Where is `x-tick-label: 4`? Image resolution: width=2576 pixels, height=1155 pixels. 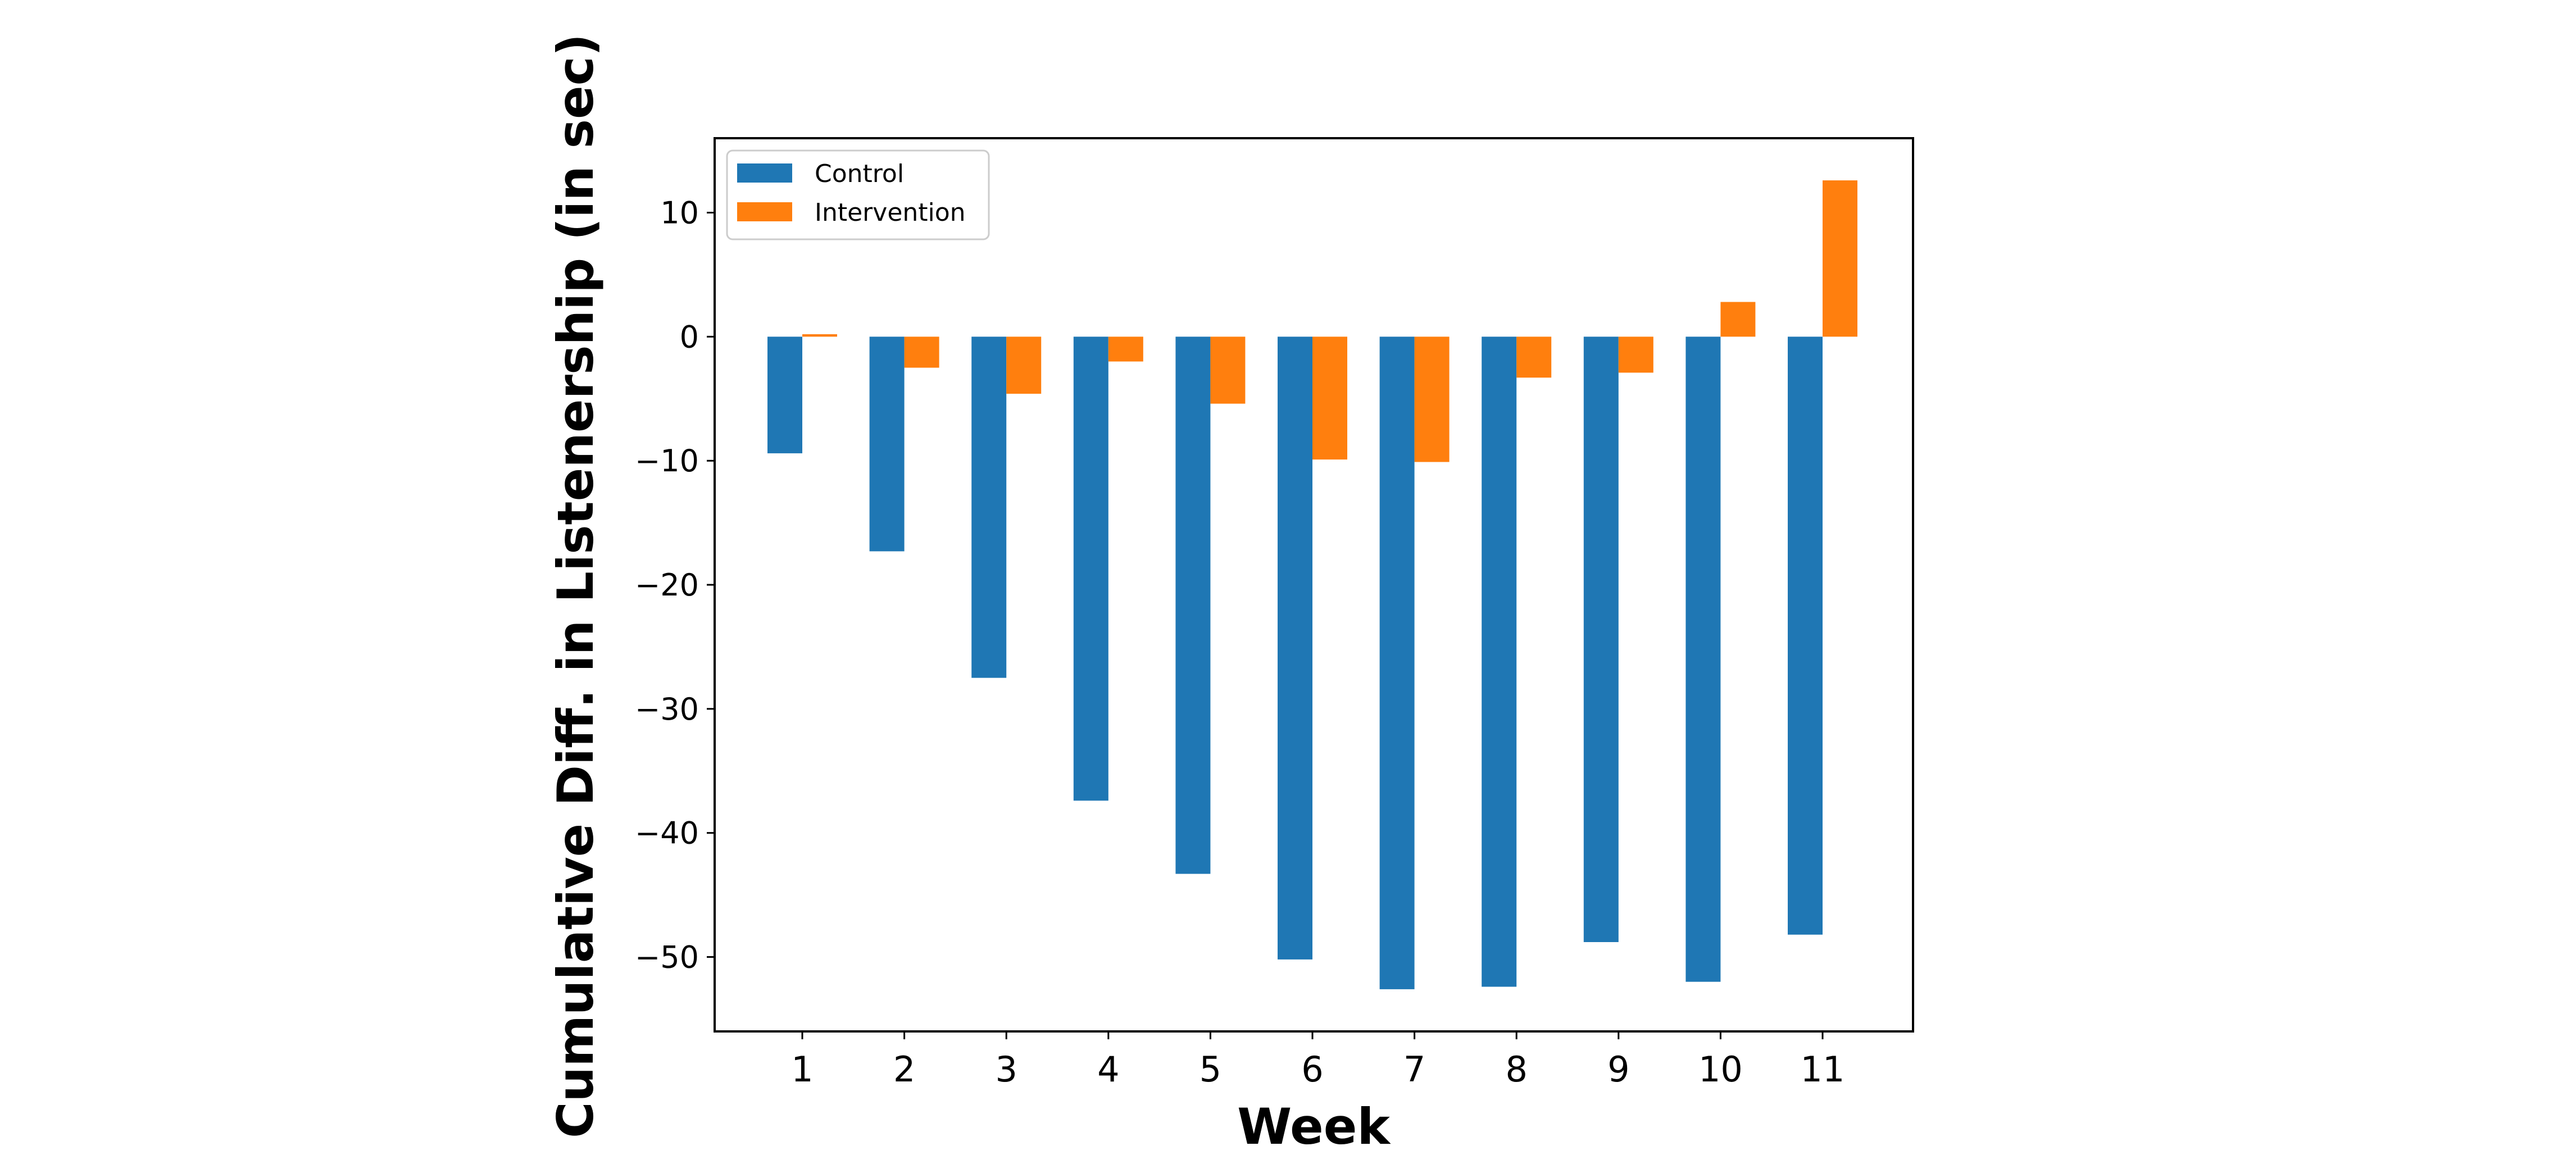 x-tick-label: 4 is located at coordinates (1108, 1069).